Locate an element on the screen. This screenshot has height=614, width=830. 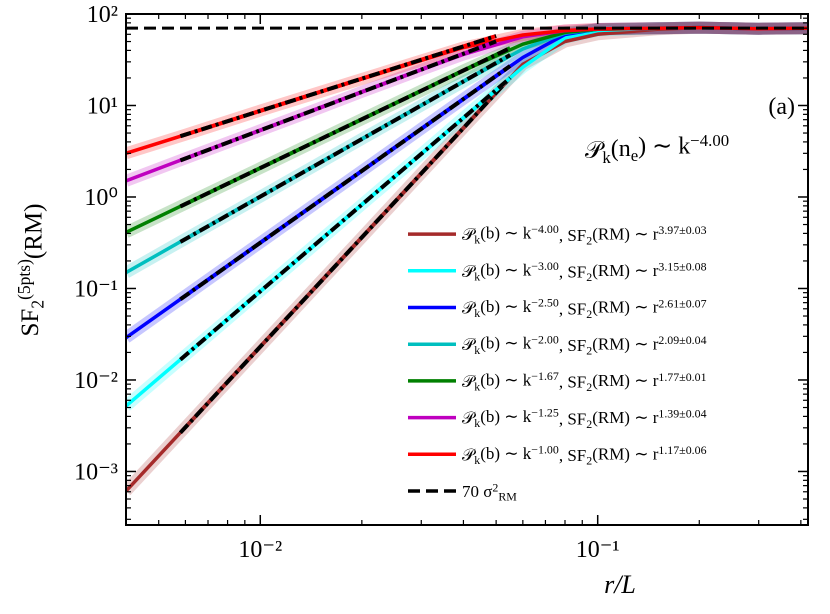
x-tick-label: 10⁻¹ is located at coordinates (598, 550).